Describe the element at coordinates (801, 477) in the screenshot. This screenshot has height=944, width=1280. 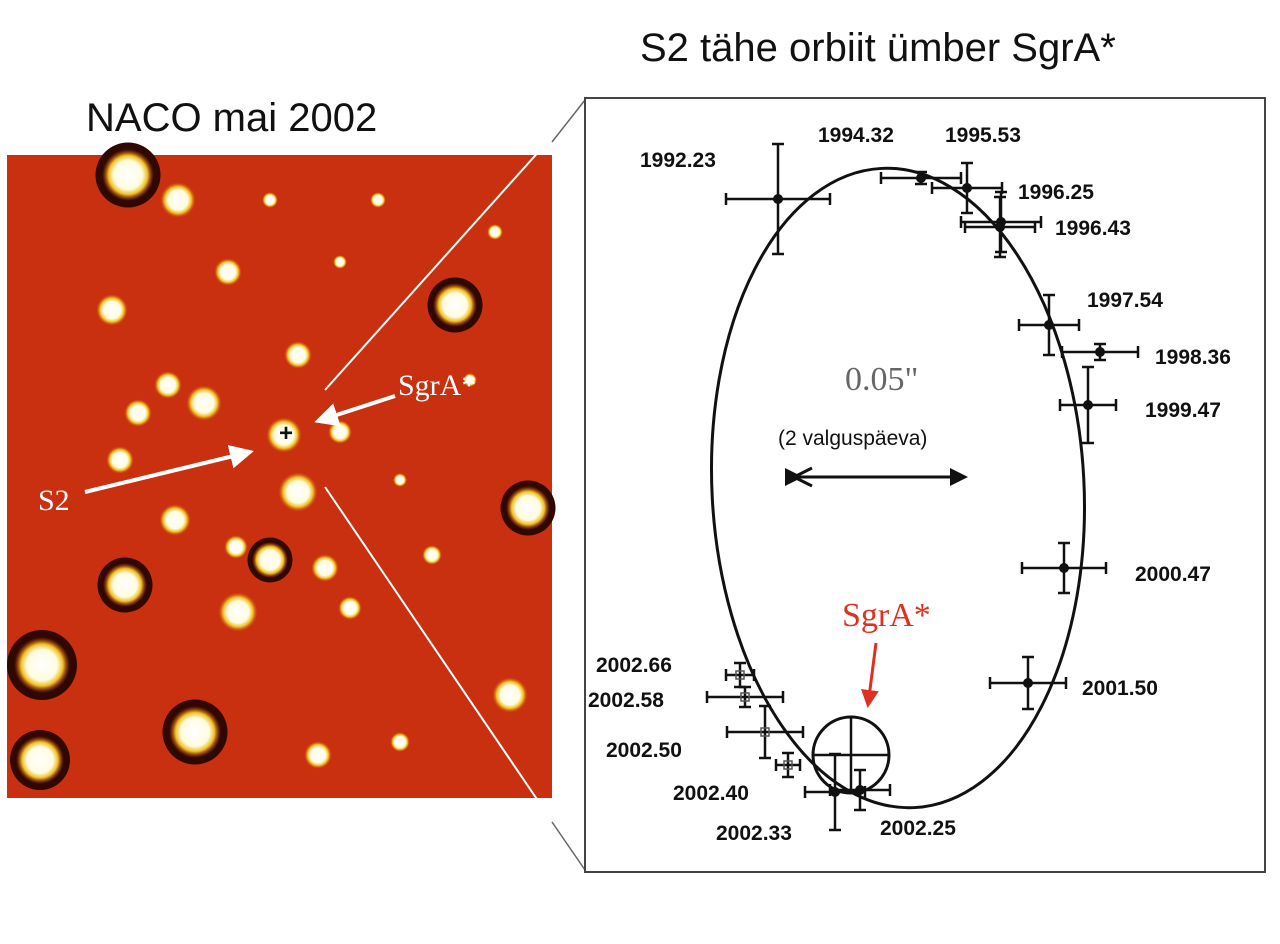
I see `scale-arrow-left-head` at that location.